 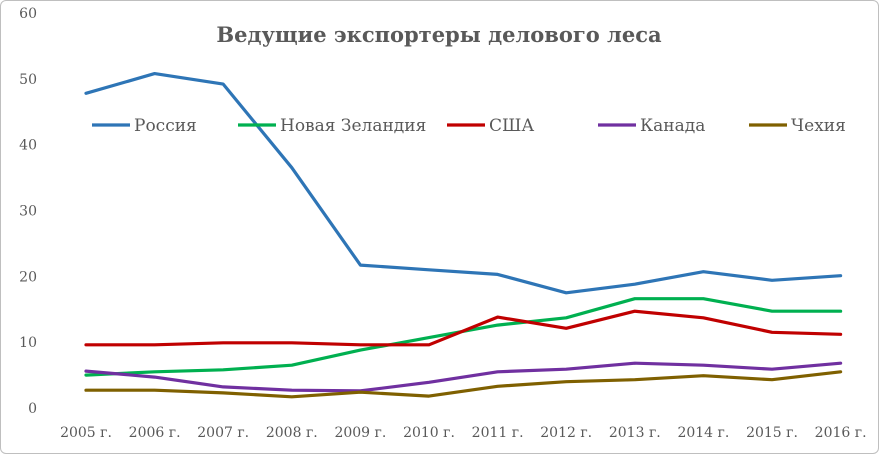 What do you see at coordinates (818, 126) in the screenshot?
I see `legend-label: Чехия` at bounding box center [818, 126].